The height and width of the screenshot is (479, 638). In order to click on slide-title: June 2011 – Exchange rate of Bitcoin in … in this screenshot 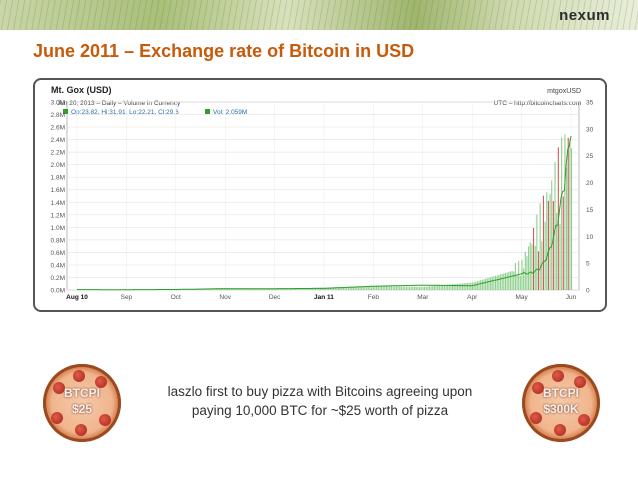, I will do `click(224, 51)`.